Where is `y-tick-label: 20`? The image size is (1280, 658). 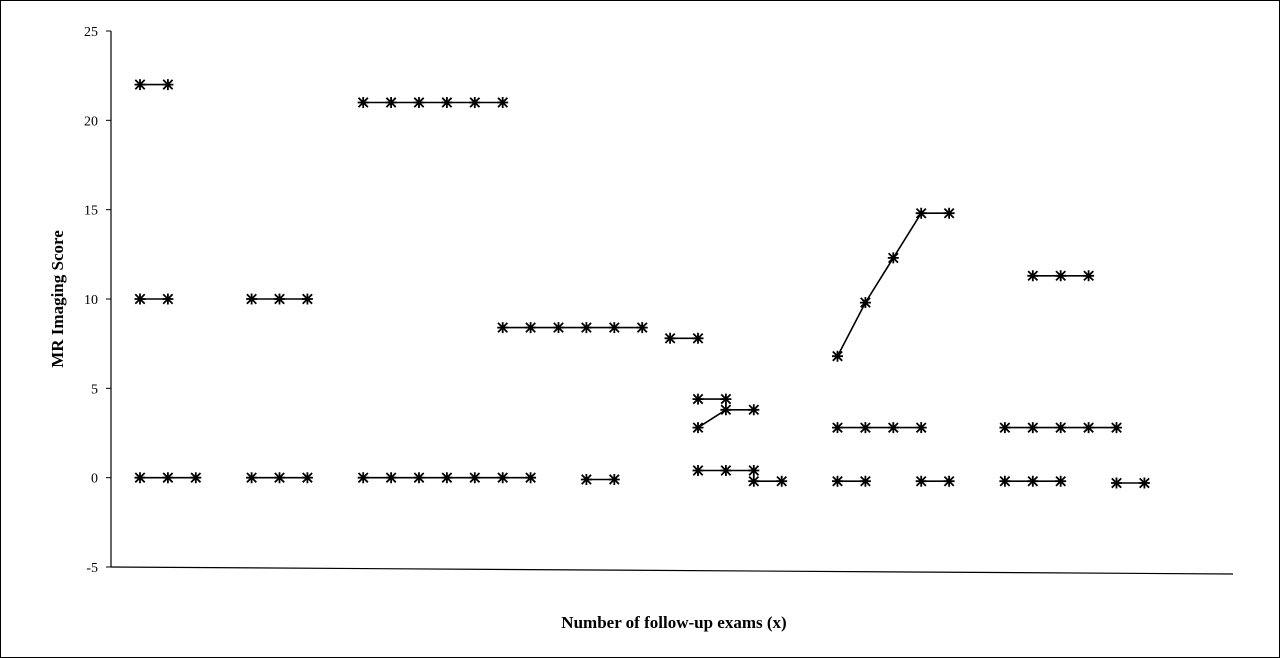 y-tick-label: 20 is located at coordinates (91, 121).